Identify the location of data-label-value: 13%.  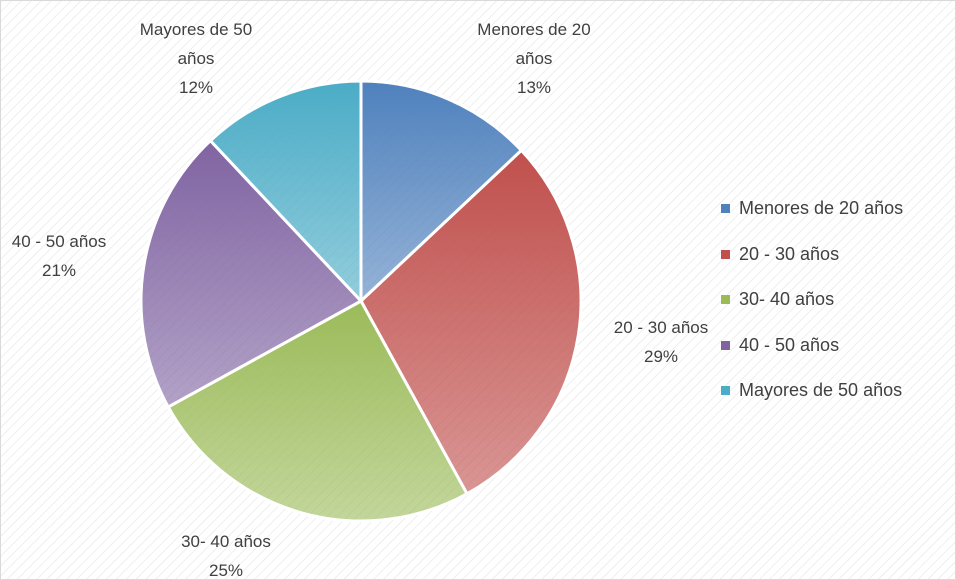
(534, 87).